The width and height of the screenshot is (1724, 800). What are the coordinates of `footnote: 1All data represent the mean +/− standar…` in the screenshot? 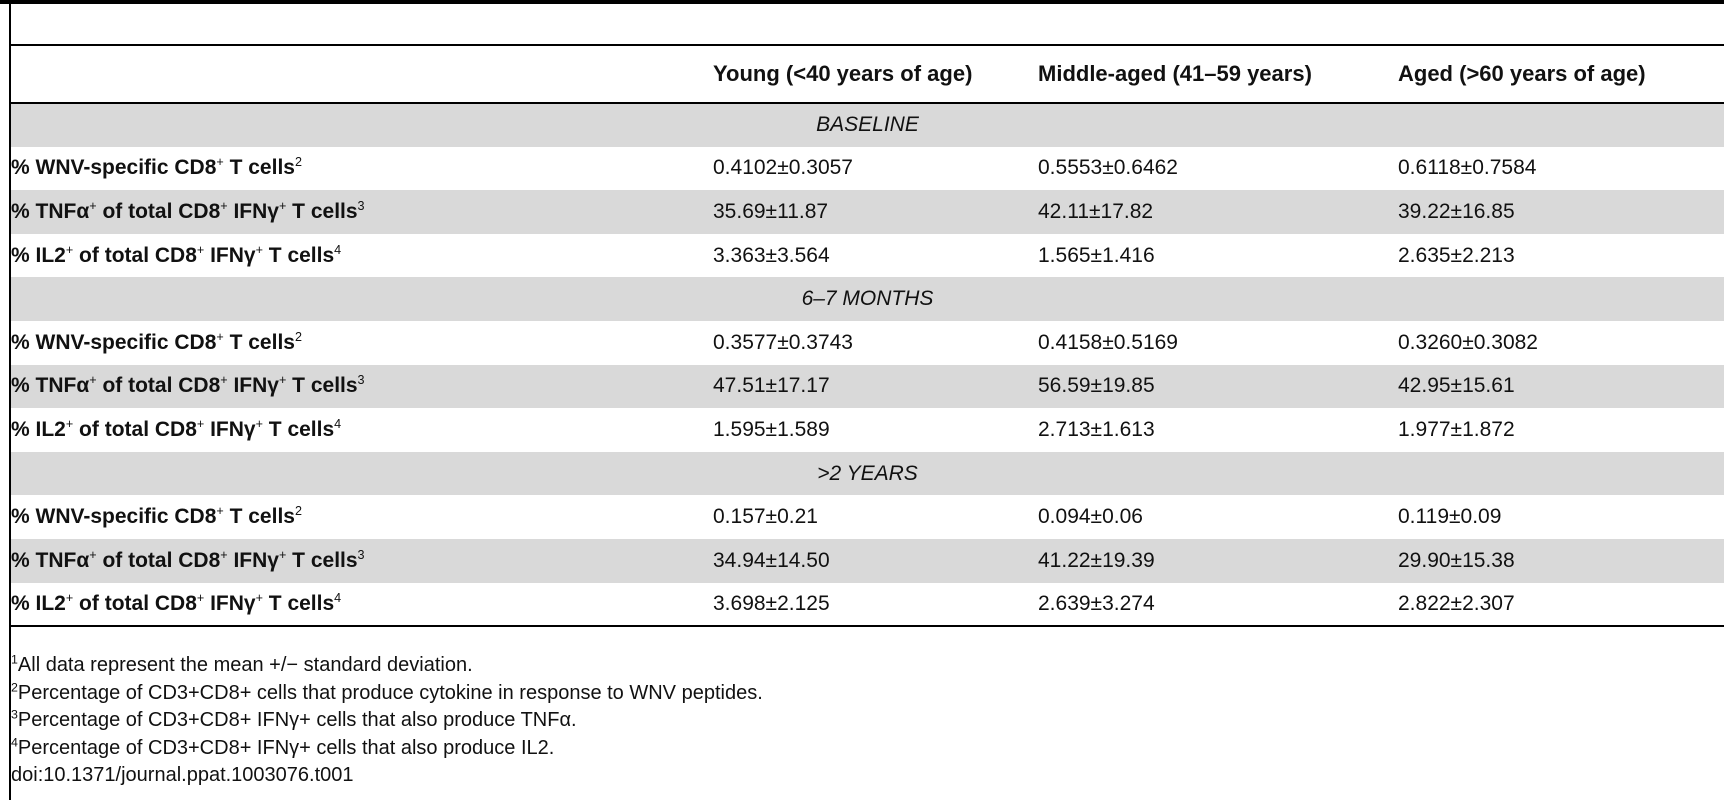 It's located at (242, 664).